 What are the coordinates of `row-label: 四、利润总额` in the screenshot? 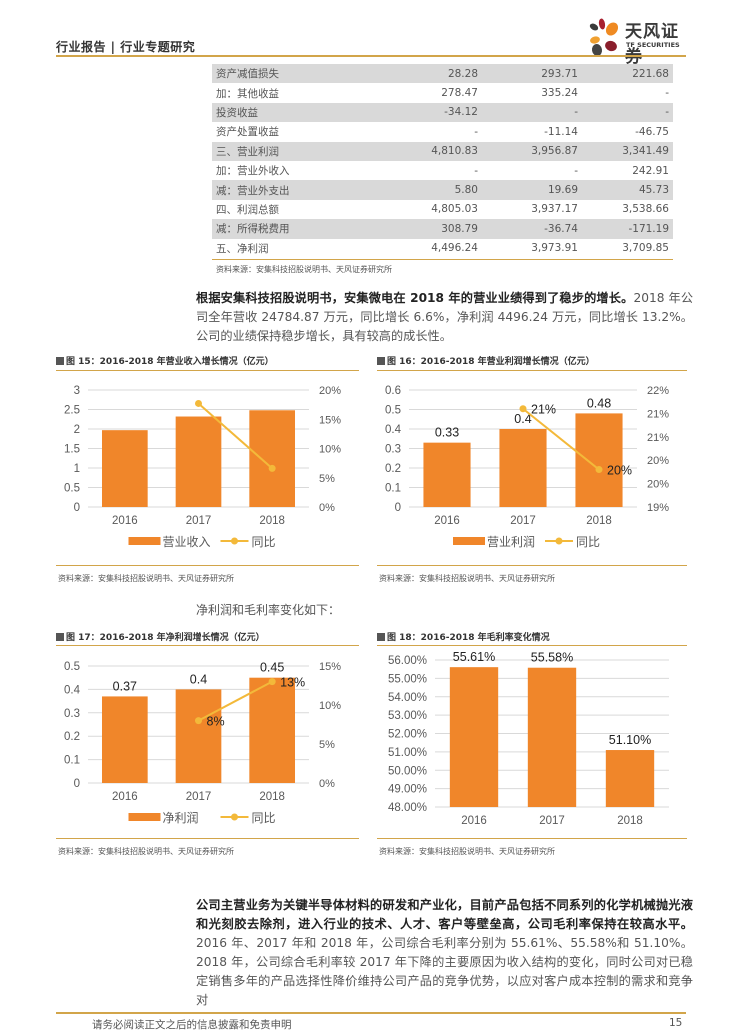 It's located at (247, 209).